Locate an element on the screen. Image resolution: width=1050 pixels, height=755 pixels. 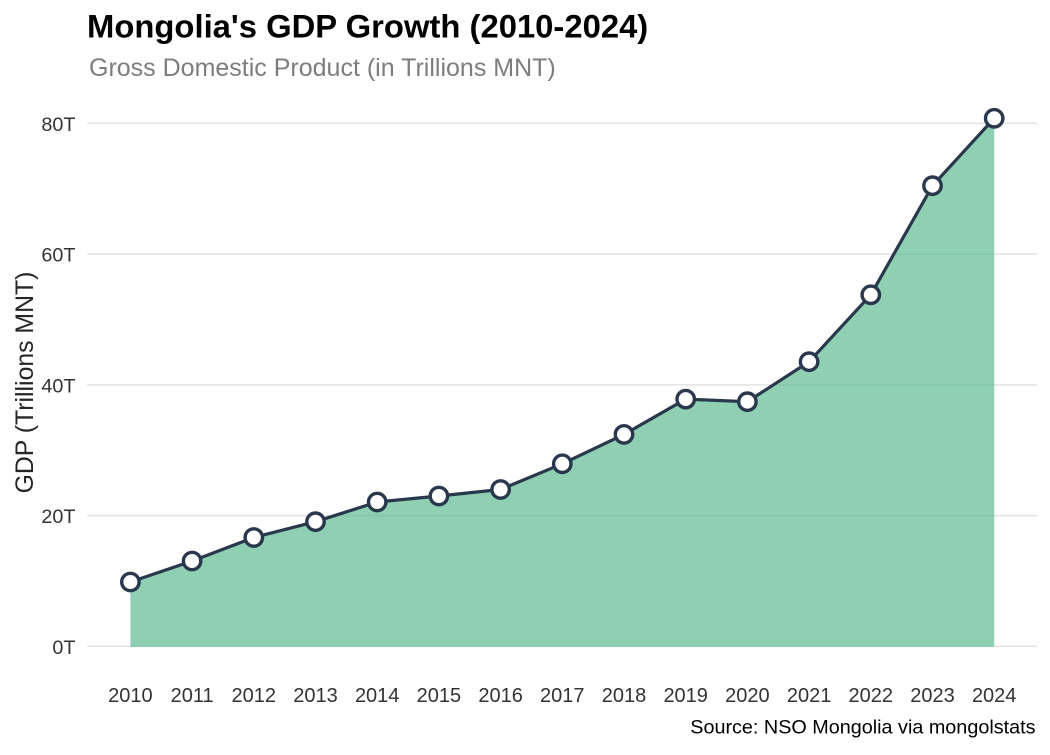
svg-text: 2014 is located at coordinates (377, 696).